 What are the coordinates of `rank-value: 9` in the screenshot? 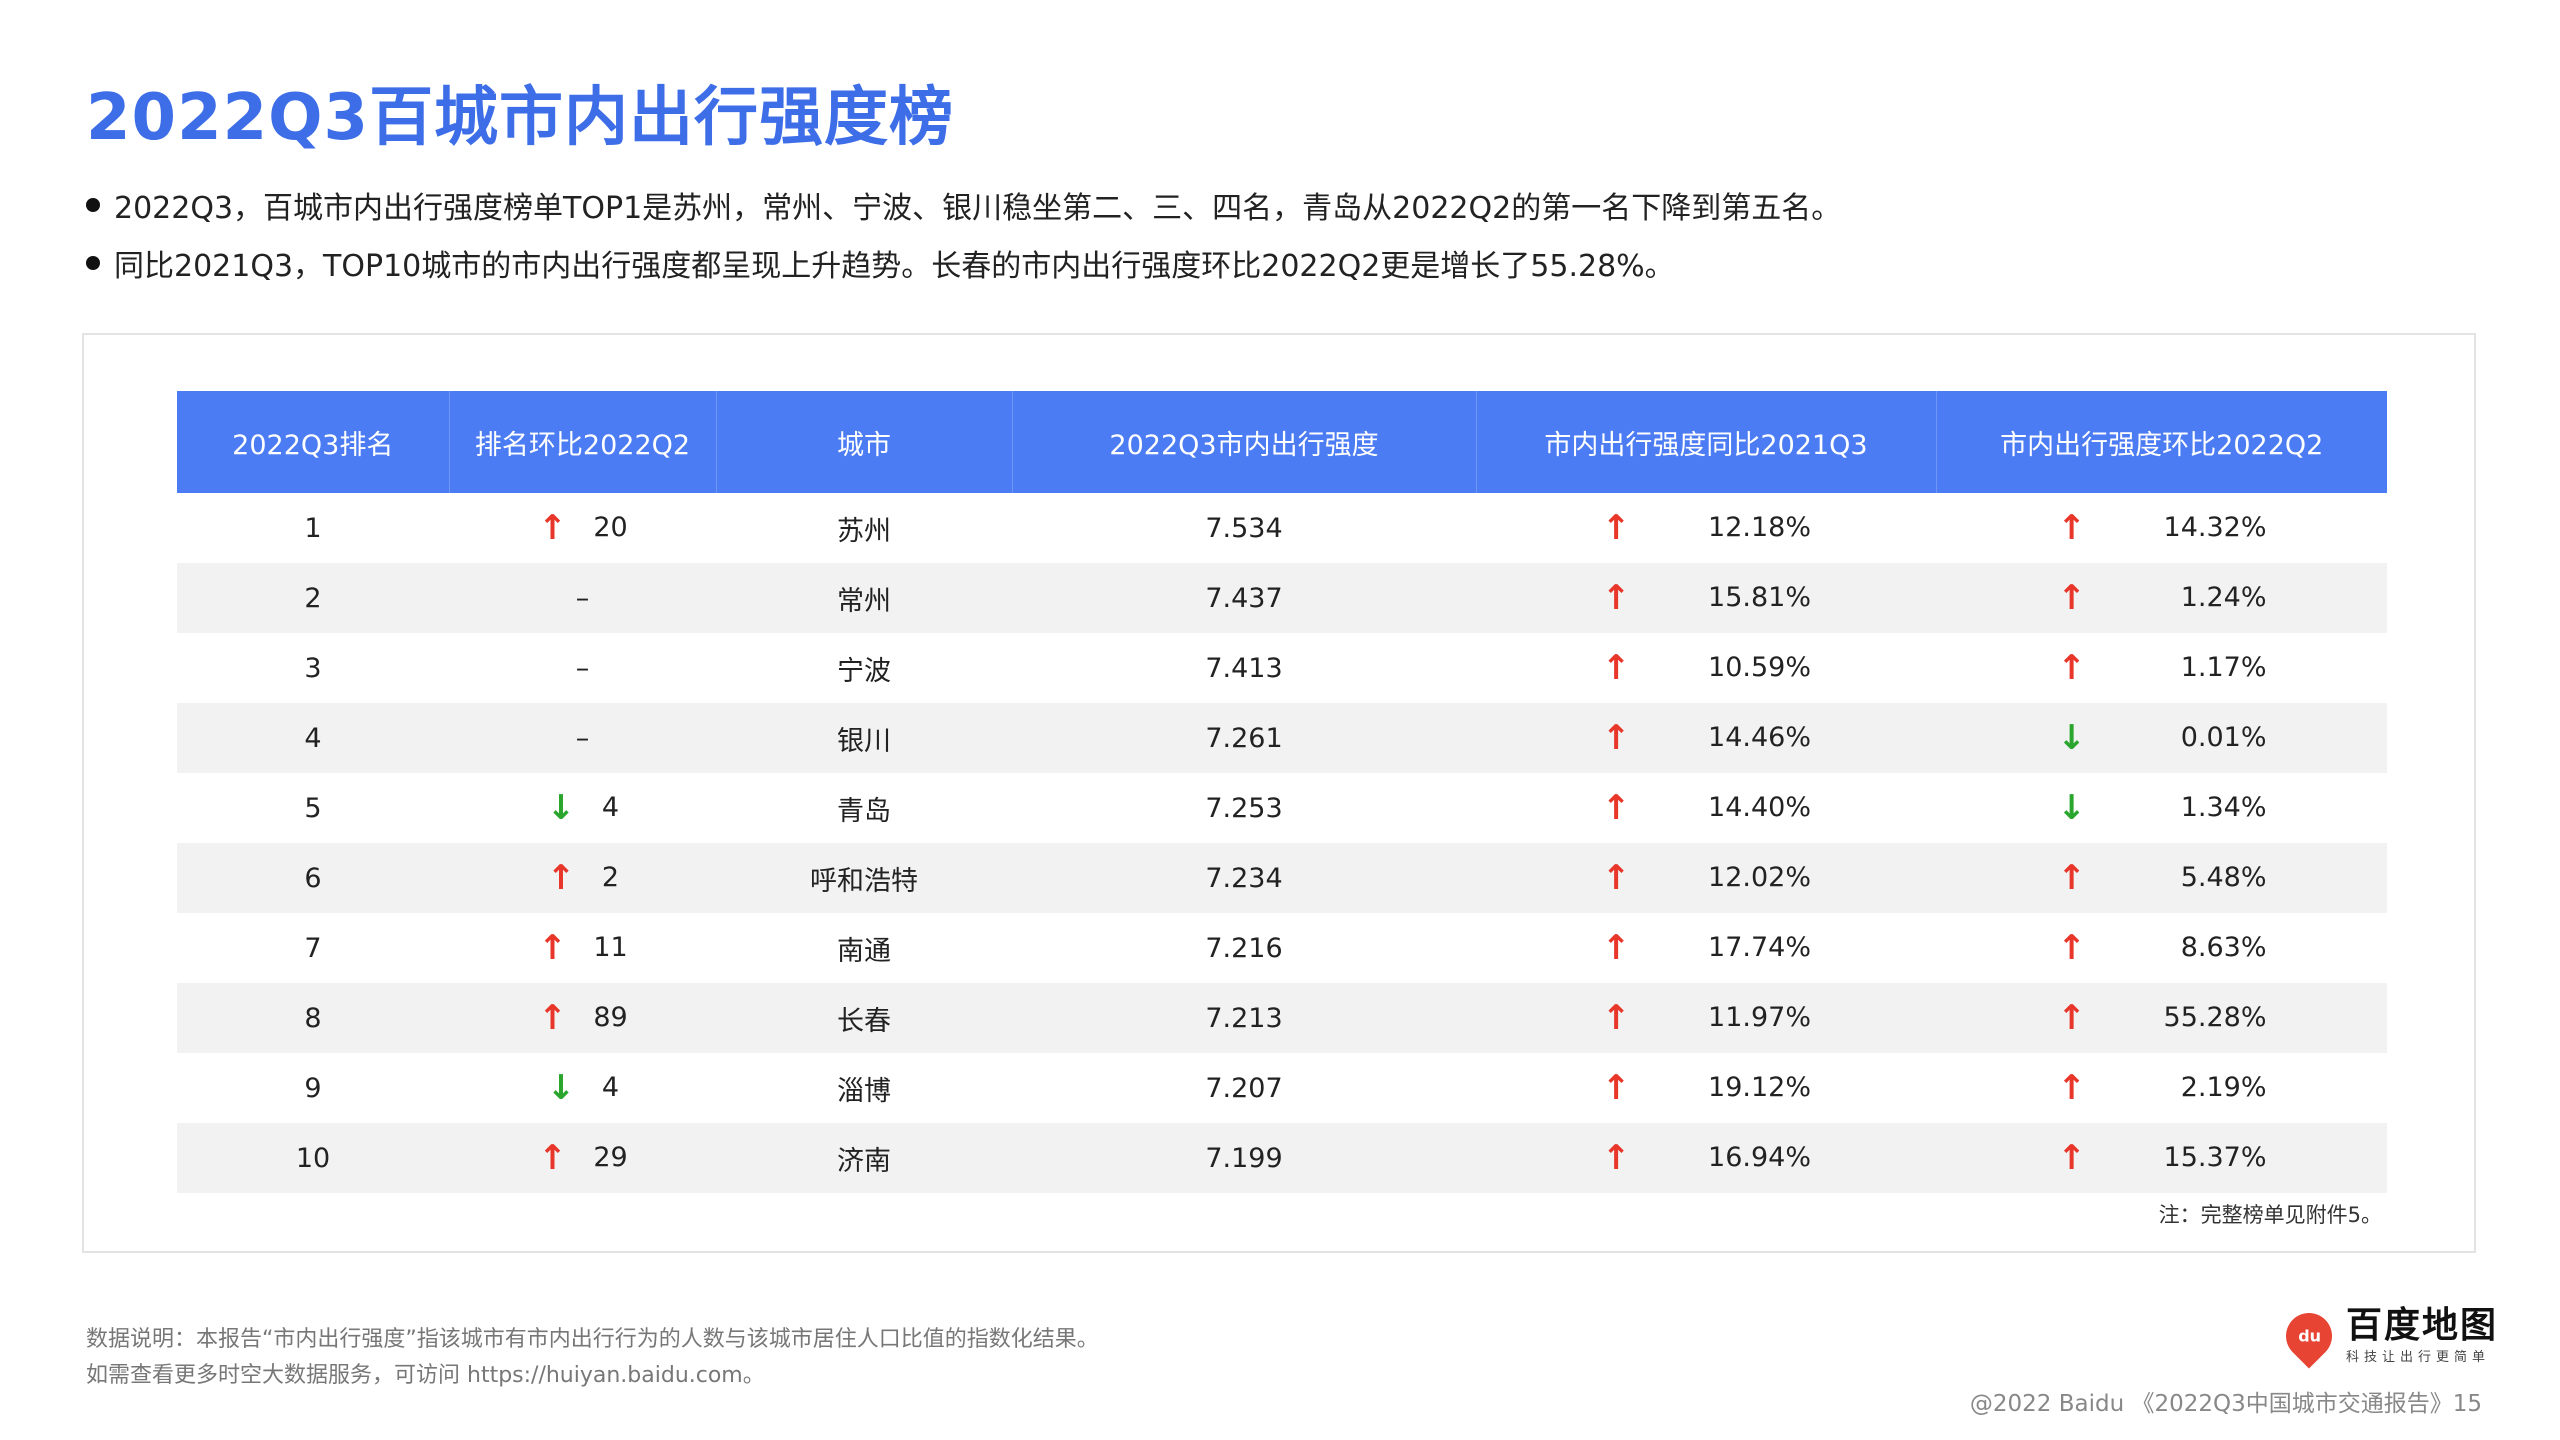 It's located at (313, 1088).